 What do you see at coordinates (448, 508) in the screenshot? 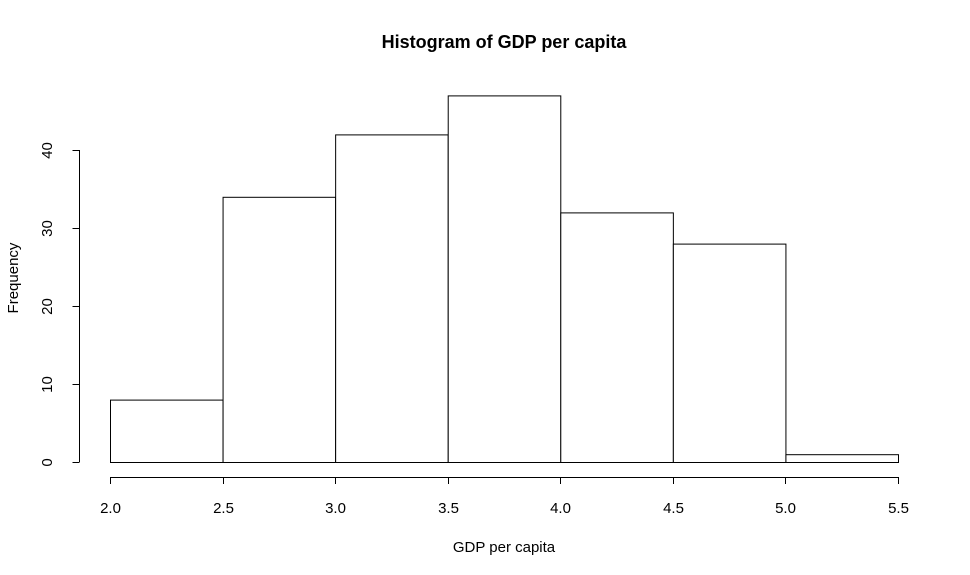
I see `x-tick-label-3: 3.5` at bounding box center [448, 508].